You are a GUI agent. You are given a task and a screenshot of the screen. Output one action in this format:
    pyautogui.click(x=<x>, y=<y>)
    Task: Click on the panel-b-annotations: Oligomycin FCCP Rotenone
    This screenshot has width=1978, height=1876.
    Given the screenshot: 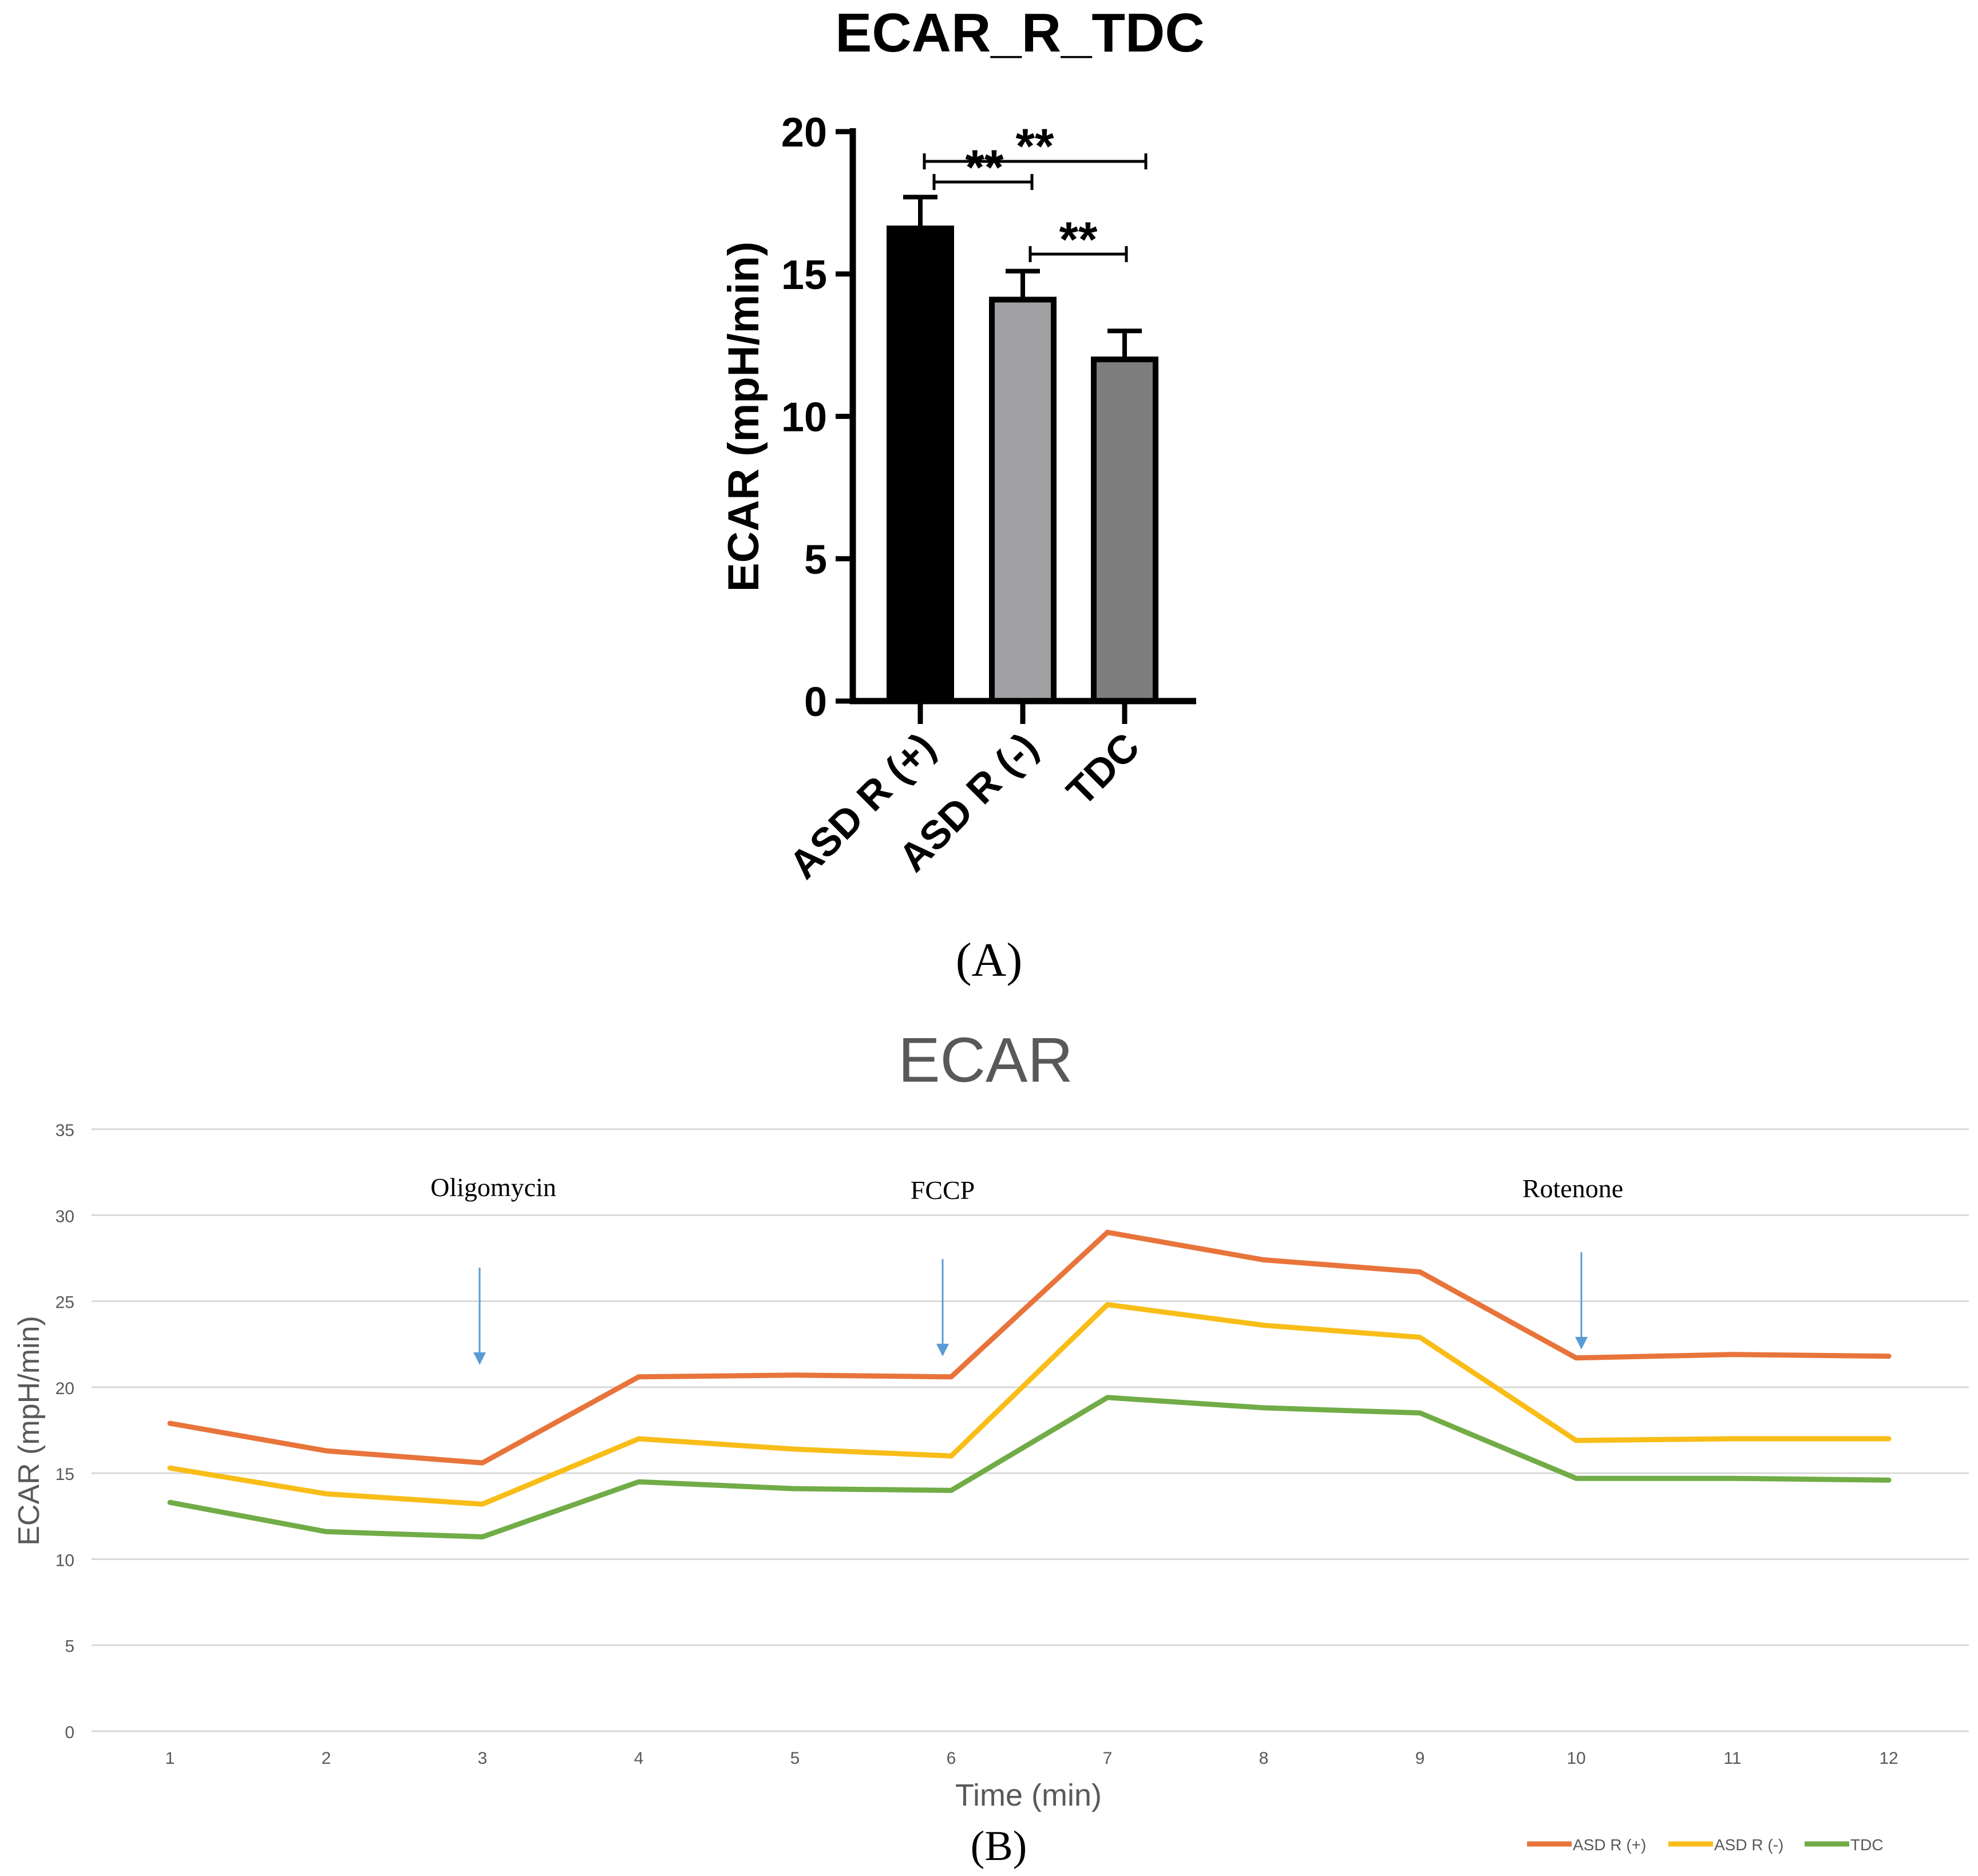 What is the action you would take?
    pyautogui.click(x=1026, y=1269)
    